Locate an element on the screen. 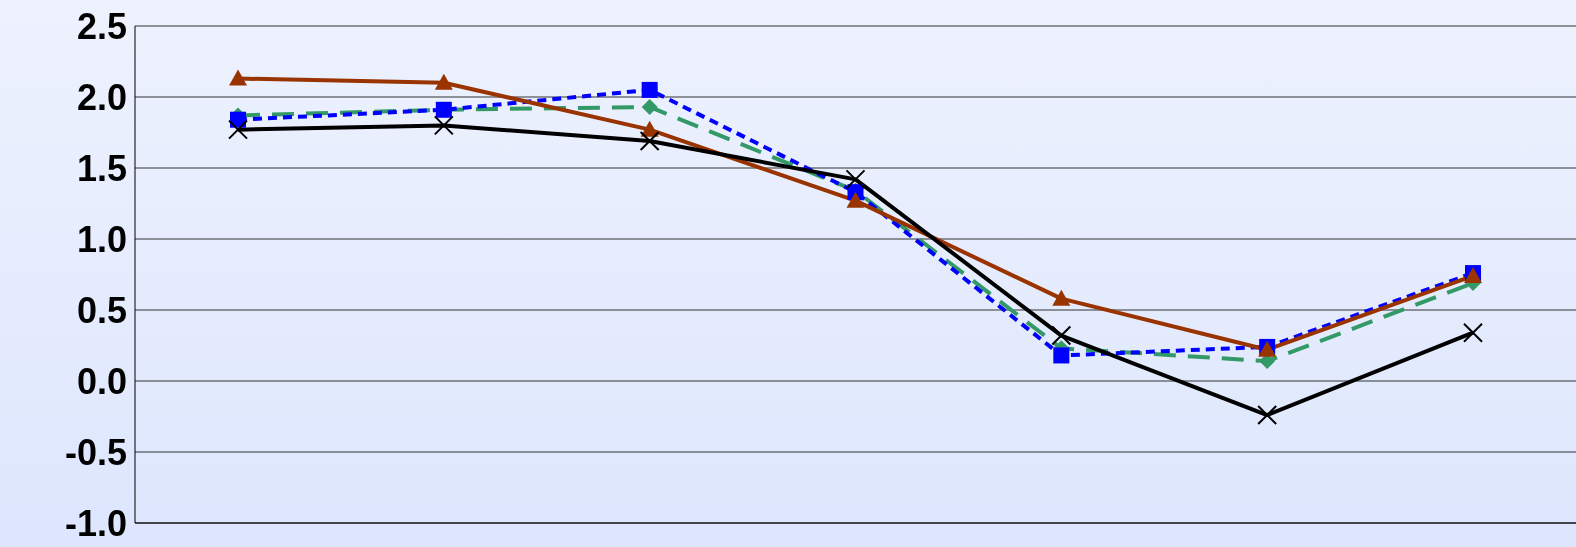  y-tick-label: 0.0 is located at coordinates (101, 381).